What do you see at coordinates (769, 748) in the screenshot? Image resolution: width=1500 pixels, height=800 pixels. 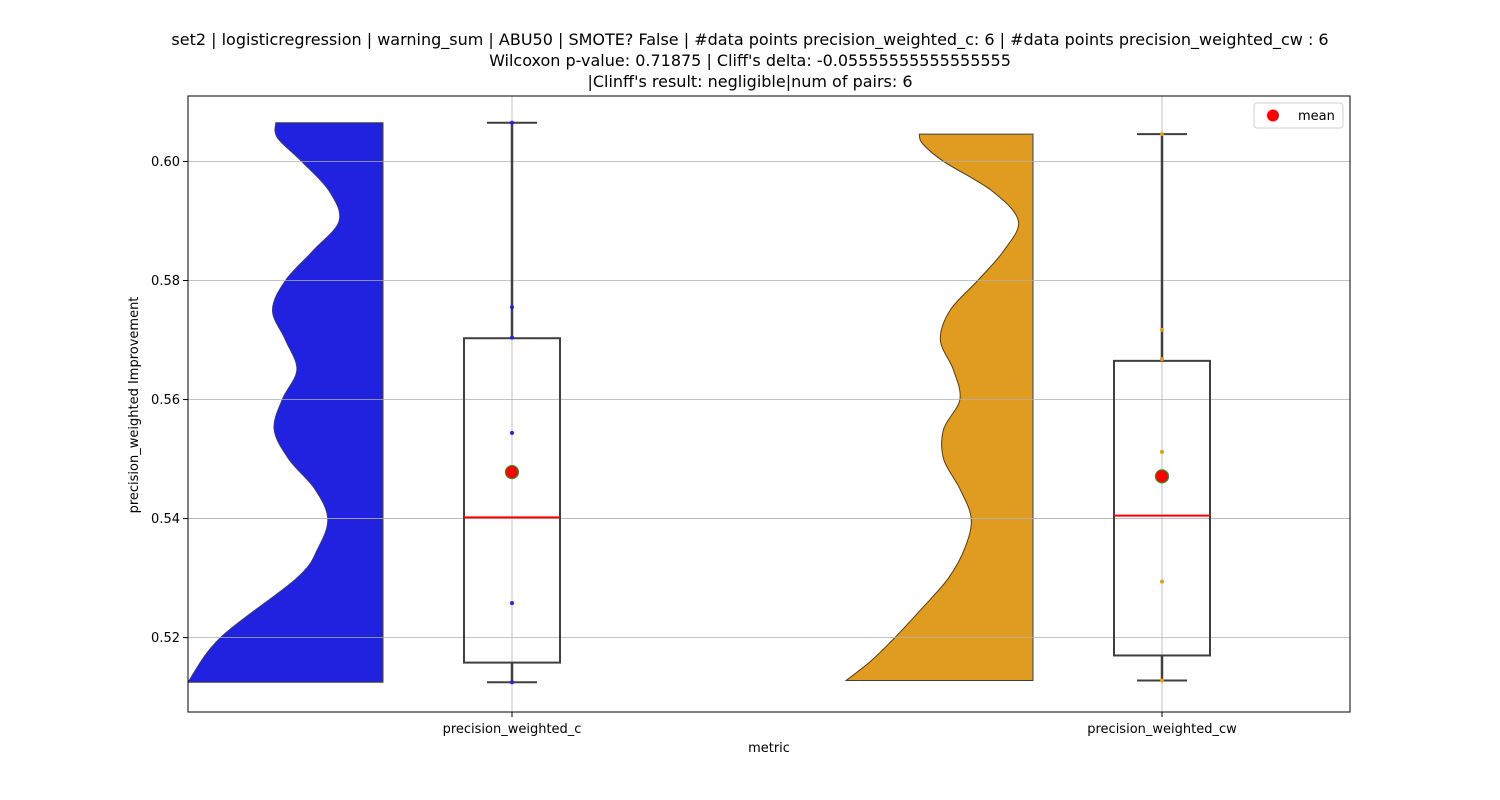 I see `x-axis-label: metric` at bounding box center [769, 748].